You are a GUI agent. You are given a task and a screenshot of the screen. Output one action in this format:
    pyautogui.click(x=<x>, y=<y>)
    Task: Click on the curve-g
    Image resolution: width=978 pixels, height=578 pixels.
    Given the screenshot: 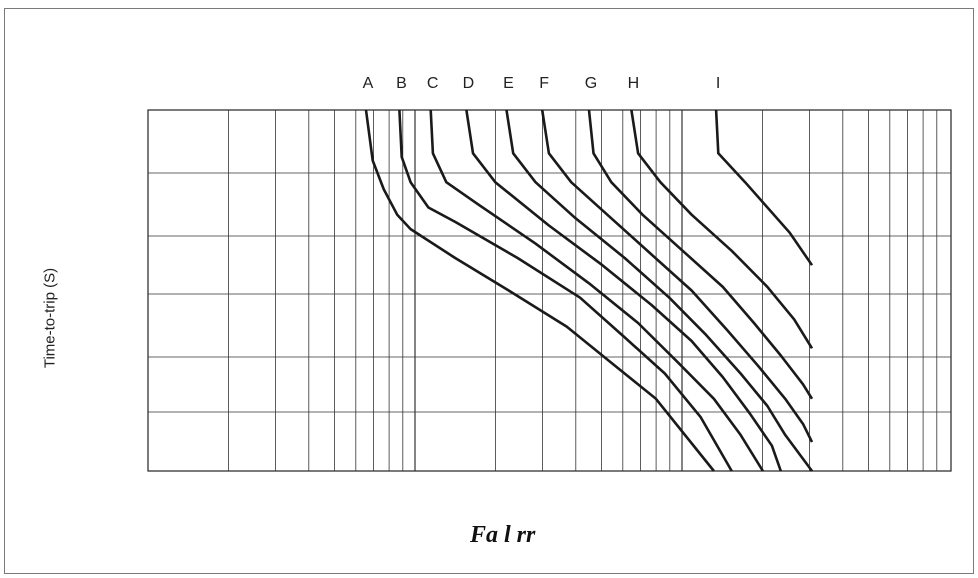 What is the action you would take?
    pyautogui.click(x=700, y=254)
    